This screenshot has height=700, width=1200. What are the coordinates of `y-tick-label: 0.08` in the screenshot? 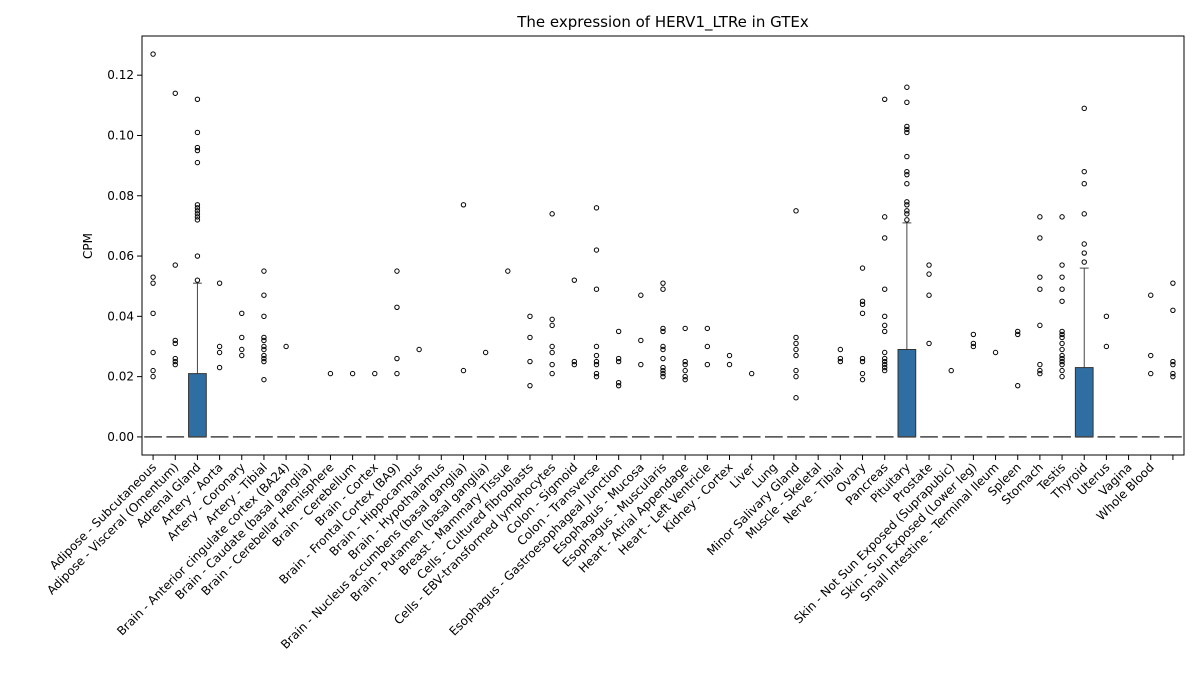 It's located at (120, 196).